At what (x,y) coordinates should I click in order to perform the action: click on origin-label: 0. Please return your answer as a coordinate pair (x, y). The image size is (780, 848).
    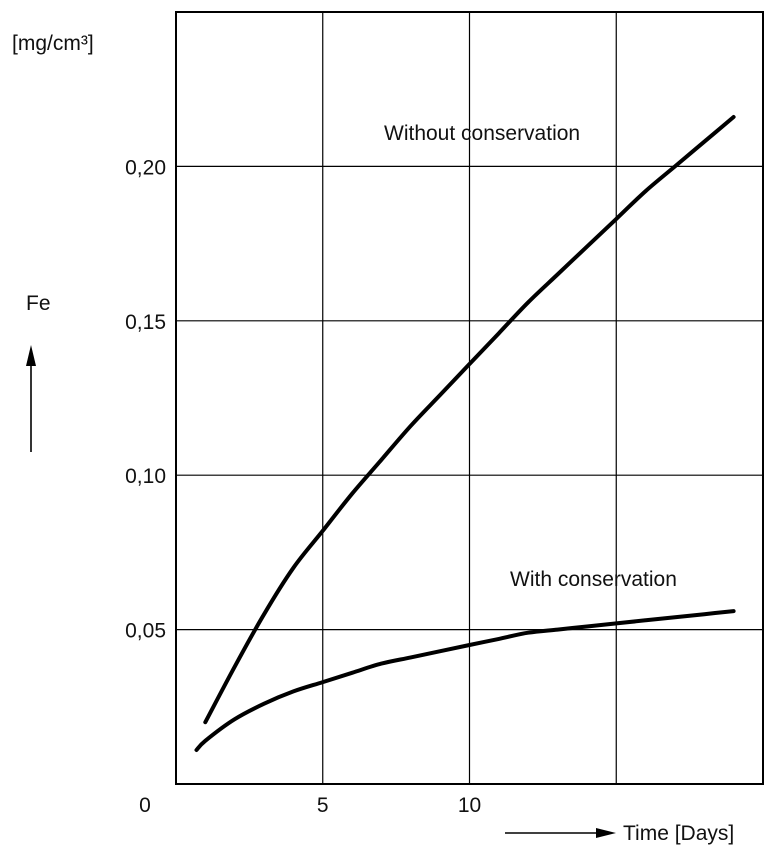
    Looking at the image, I should click on (145, 805).